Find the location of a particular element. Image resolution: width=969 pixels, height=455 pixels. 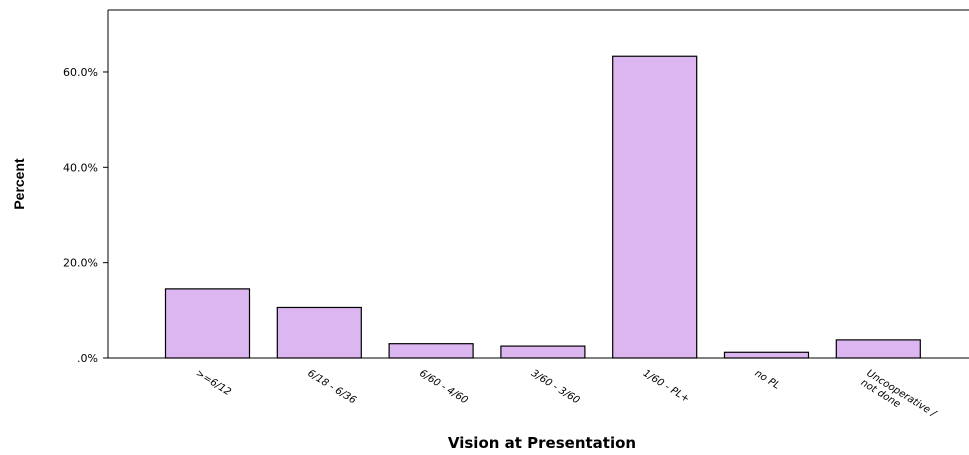

x-tick-label-line: >=6/12 is located at coordinates (213, 383).